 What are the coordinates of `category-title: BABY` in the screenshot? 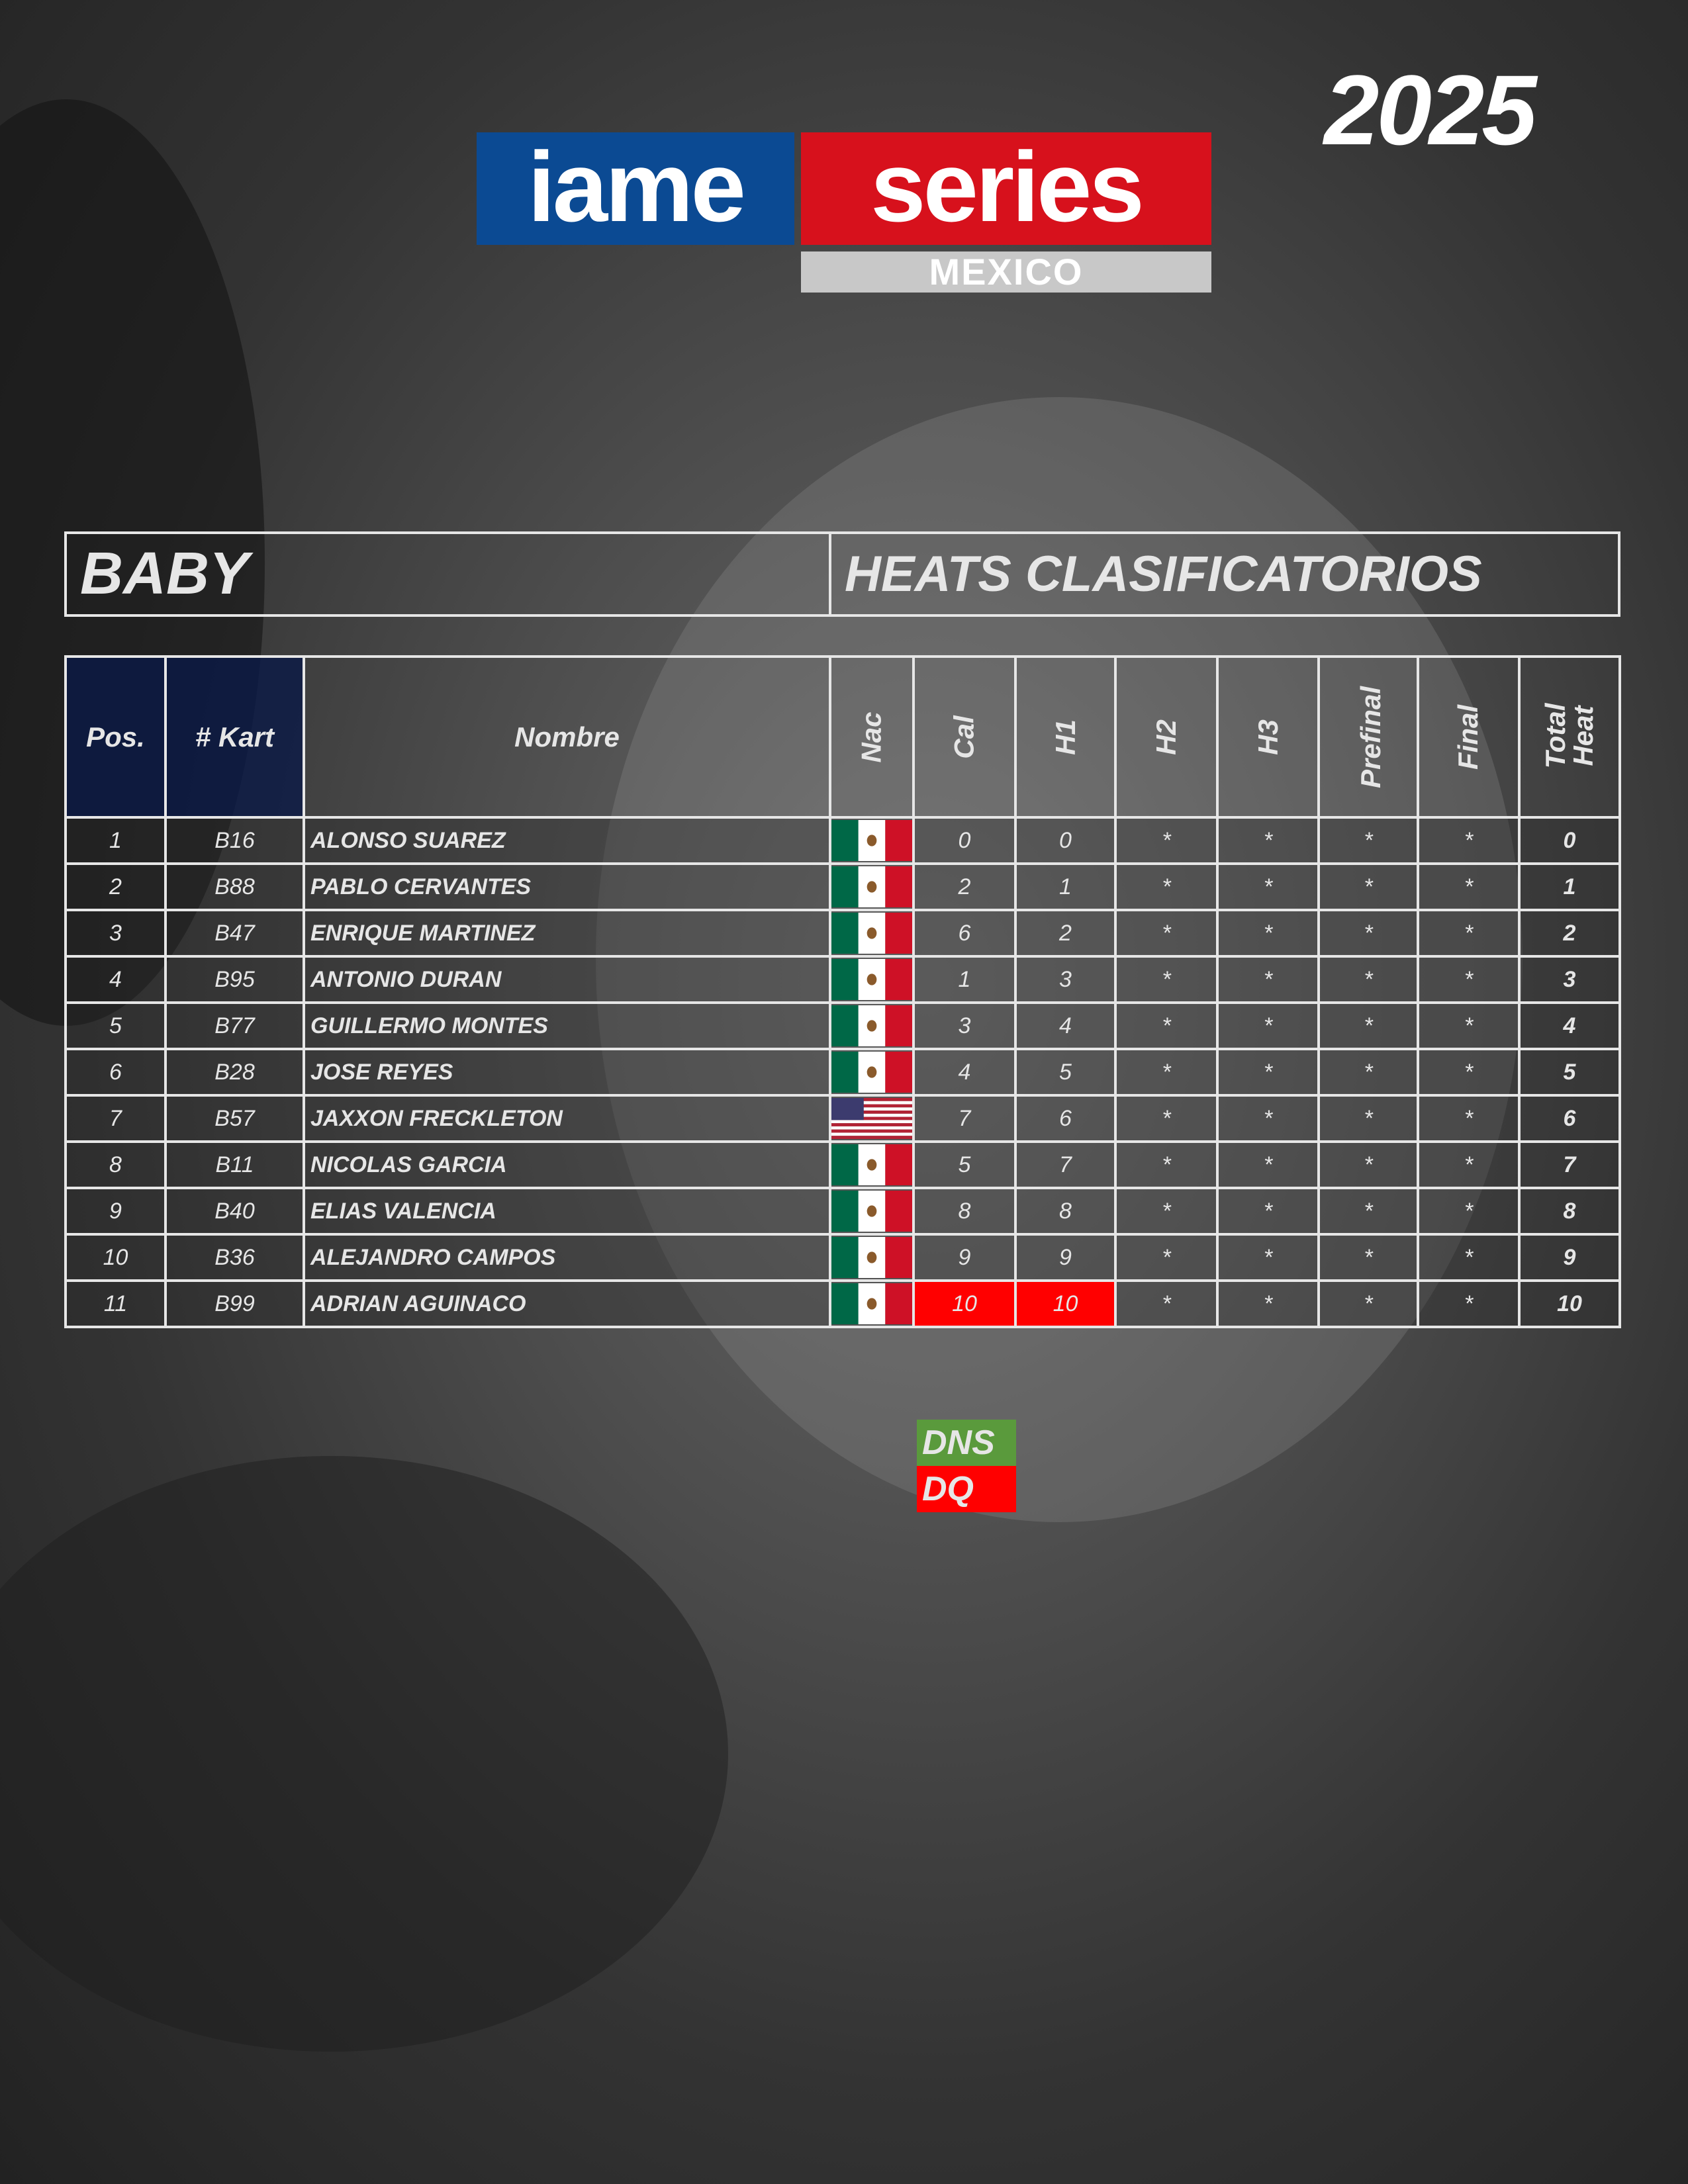 It's located at (449, 574).